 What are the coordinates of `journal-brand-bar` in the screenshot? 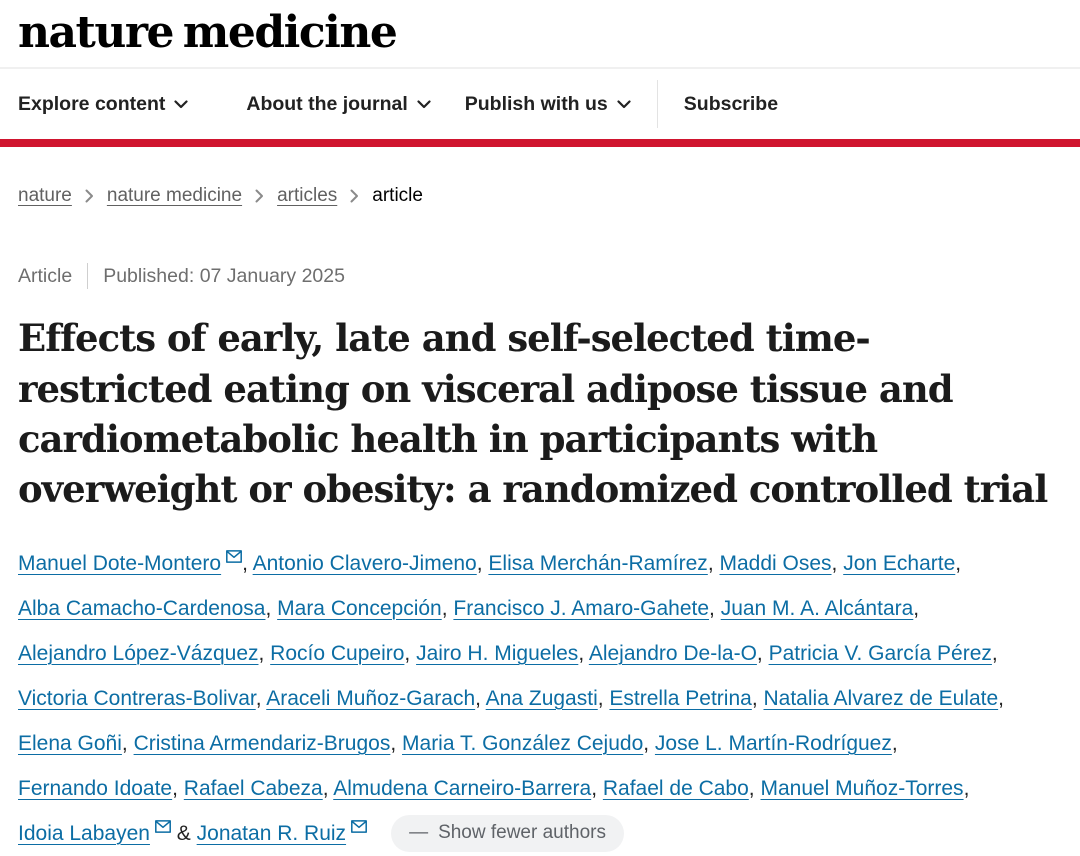 It's located at (540, 143).